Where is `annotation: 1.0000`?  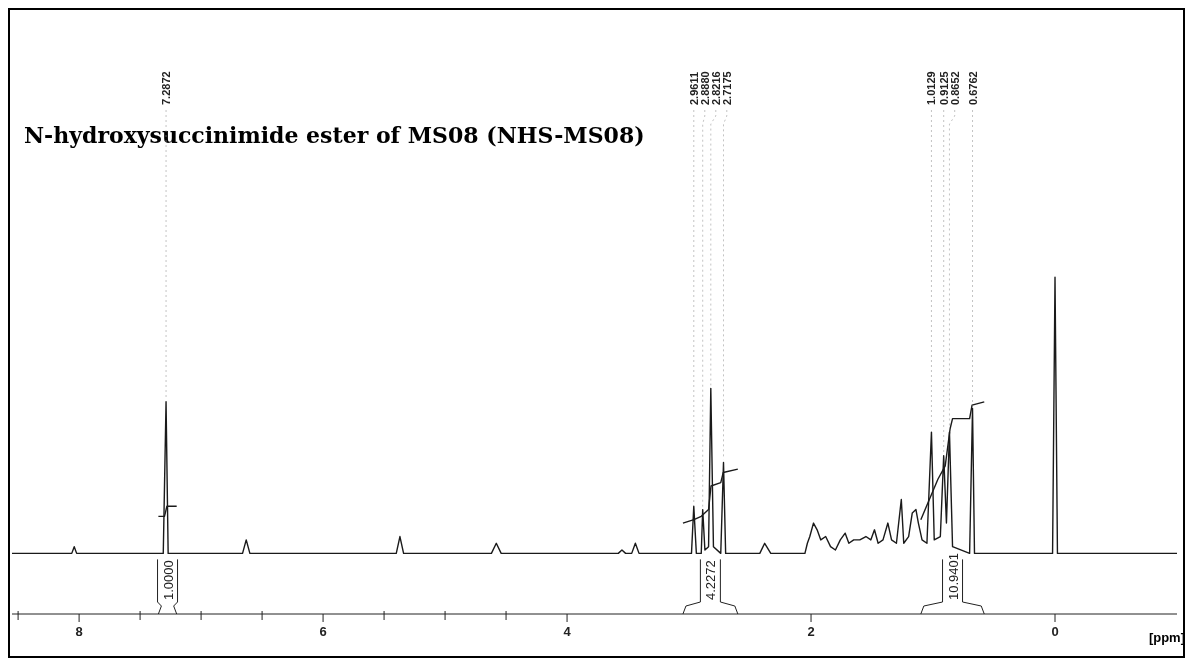
annotation: 1.0000 is located at coordinates (168, 580).